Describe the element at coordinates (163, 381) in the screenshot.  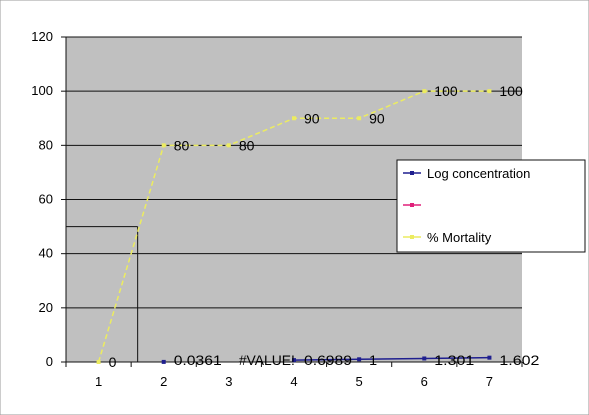
I see `x-tick-label: 2` at that location.